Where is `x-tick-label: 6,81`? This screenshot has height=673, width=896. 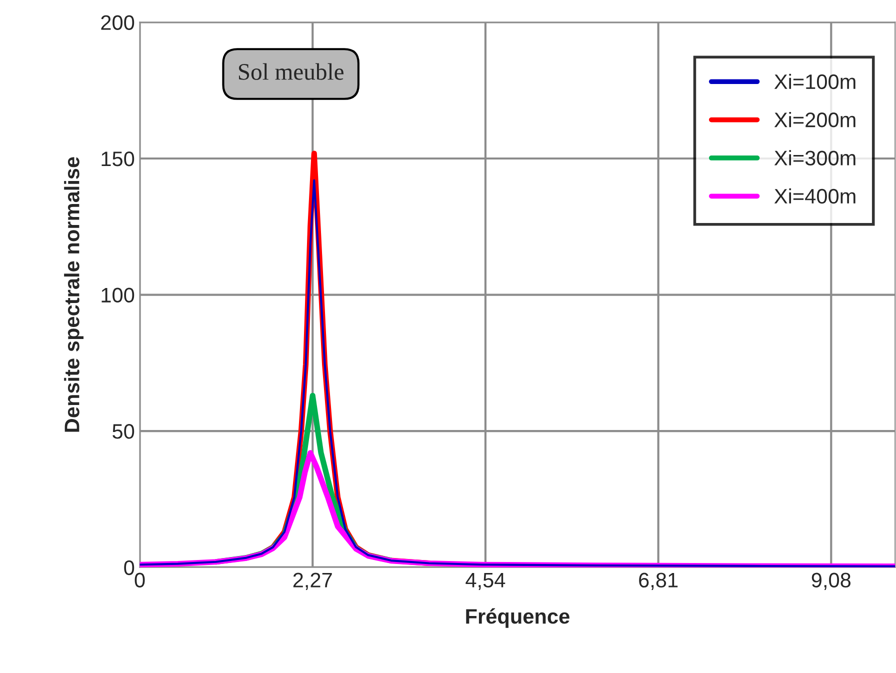
x-tick-label: 6,81 is located at coordinates (658, 581).